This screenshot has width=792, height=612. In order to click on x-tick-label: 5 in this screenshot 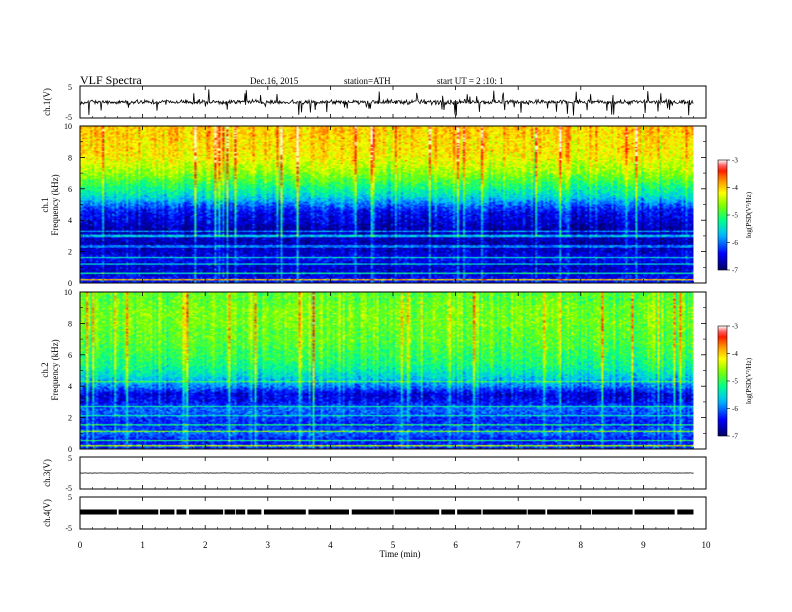, I will do `click(393, 545)`.